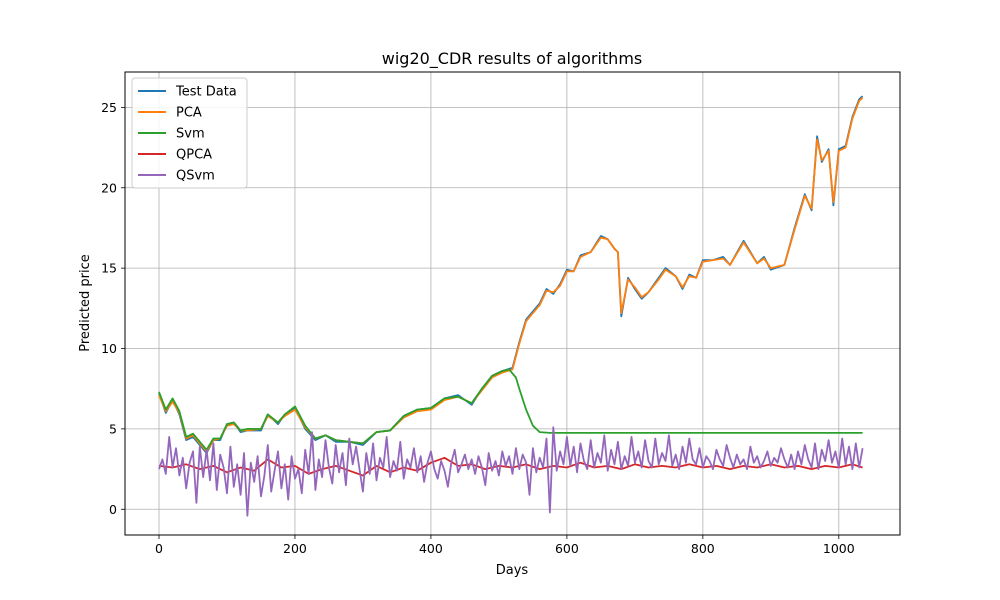  I want to click on legend-label-pca: PCA, so click(189, 113).